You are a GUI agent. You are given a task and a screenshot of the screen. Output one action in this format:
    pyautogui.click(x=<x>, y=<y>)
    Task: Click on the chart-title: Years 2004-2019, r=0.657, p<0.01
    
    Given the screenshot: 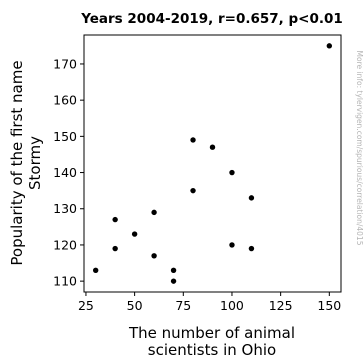 What is the action you would take?
    pyautogui.click(x=211, y=19)
    